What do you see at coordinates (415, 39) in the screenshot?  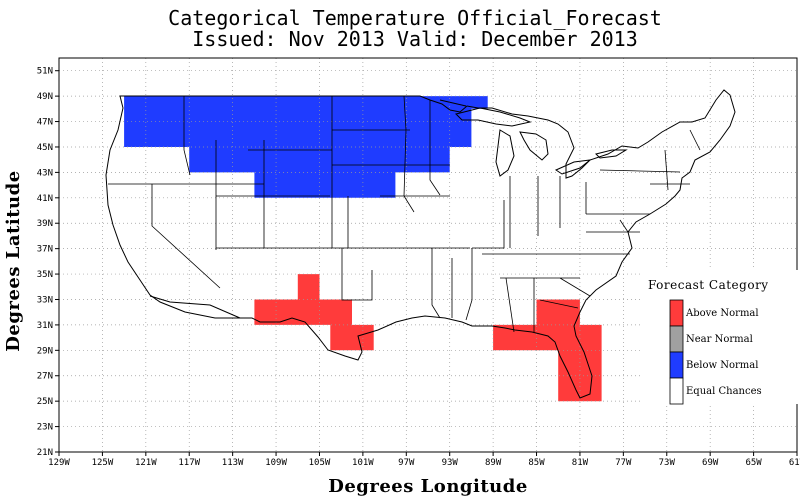 I see `chart-subtitle: Issued: Nov 2013 Valid: December 2013` at bounding box center [415, 39].